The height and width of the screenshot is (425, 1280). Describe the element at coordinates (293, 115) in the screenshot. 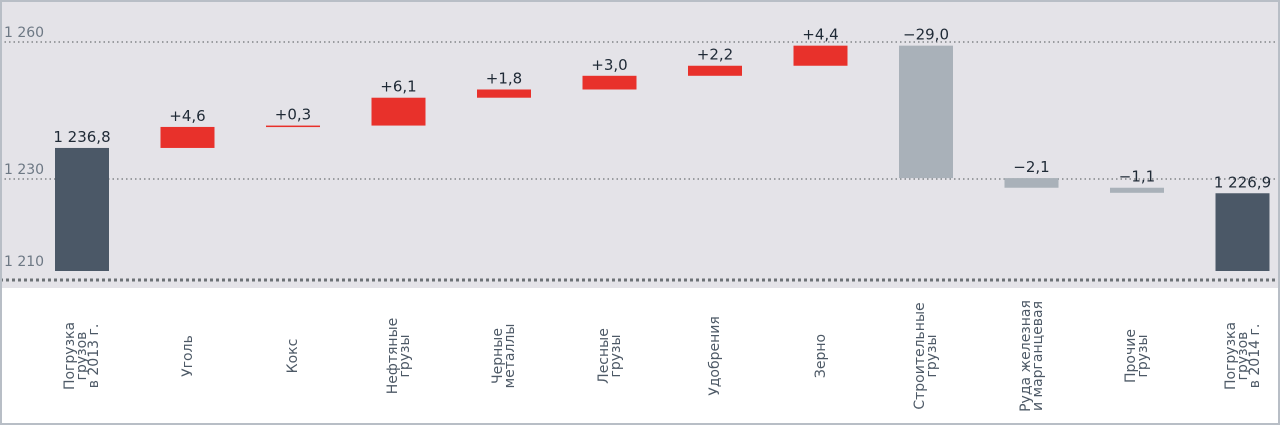

I see `data-label: +0,3` at that location.